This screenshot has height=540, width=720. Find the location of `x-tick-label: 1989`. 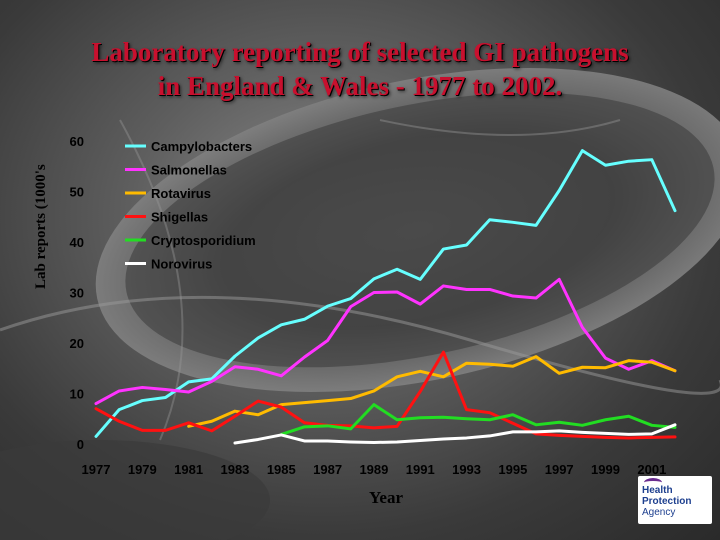

x-tick-label: 1989 is located at coordinates (373, 469).